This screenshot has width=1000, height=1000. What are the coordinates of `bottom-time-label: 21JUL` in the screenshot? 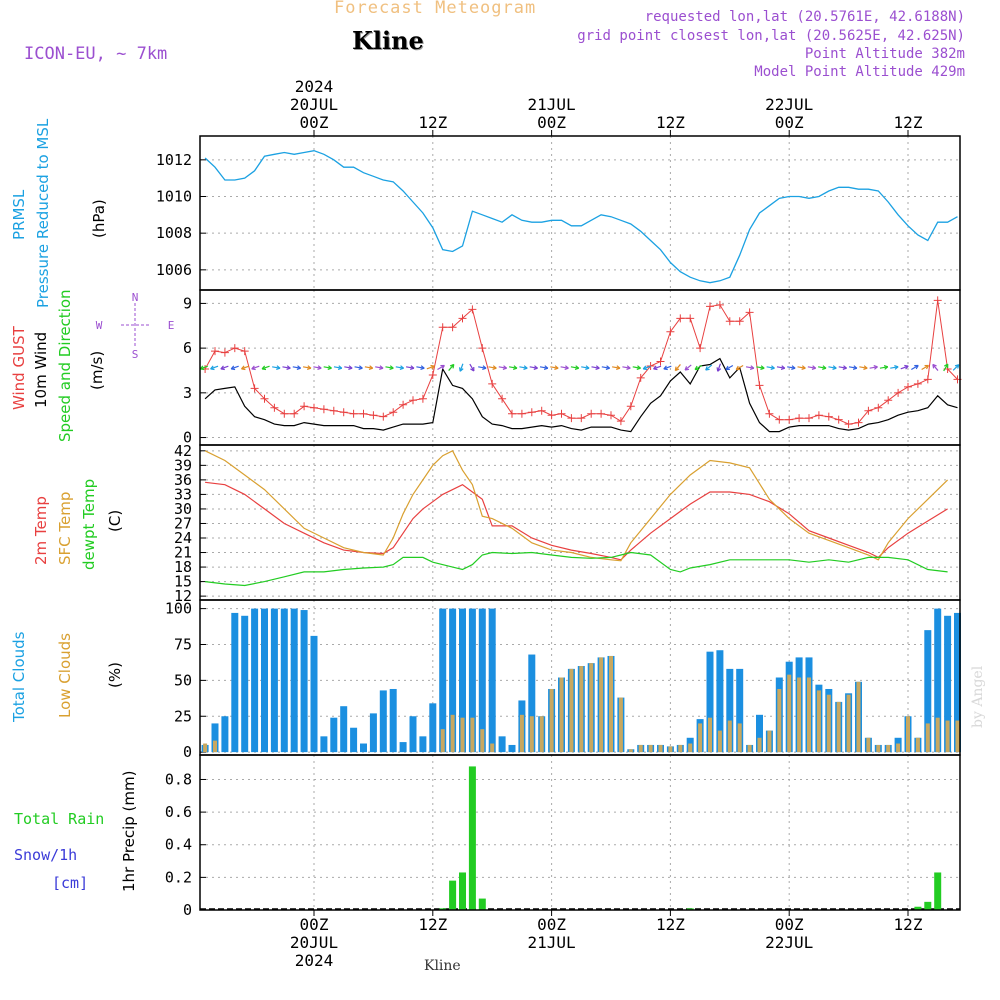 It's located at (552, 942).